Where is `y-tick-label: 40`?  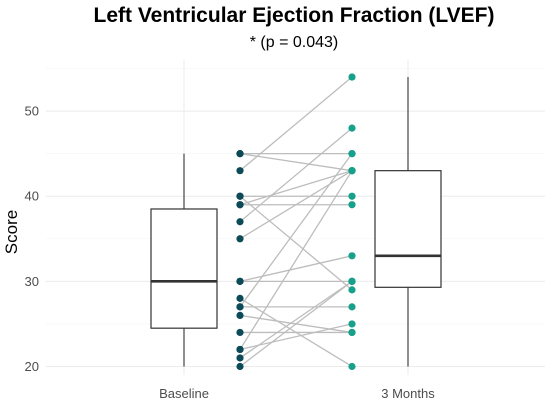
y-tick-label: 40 is located at coordinates (32, 196).